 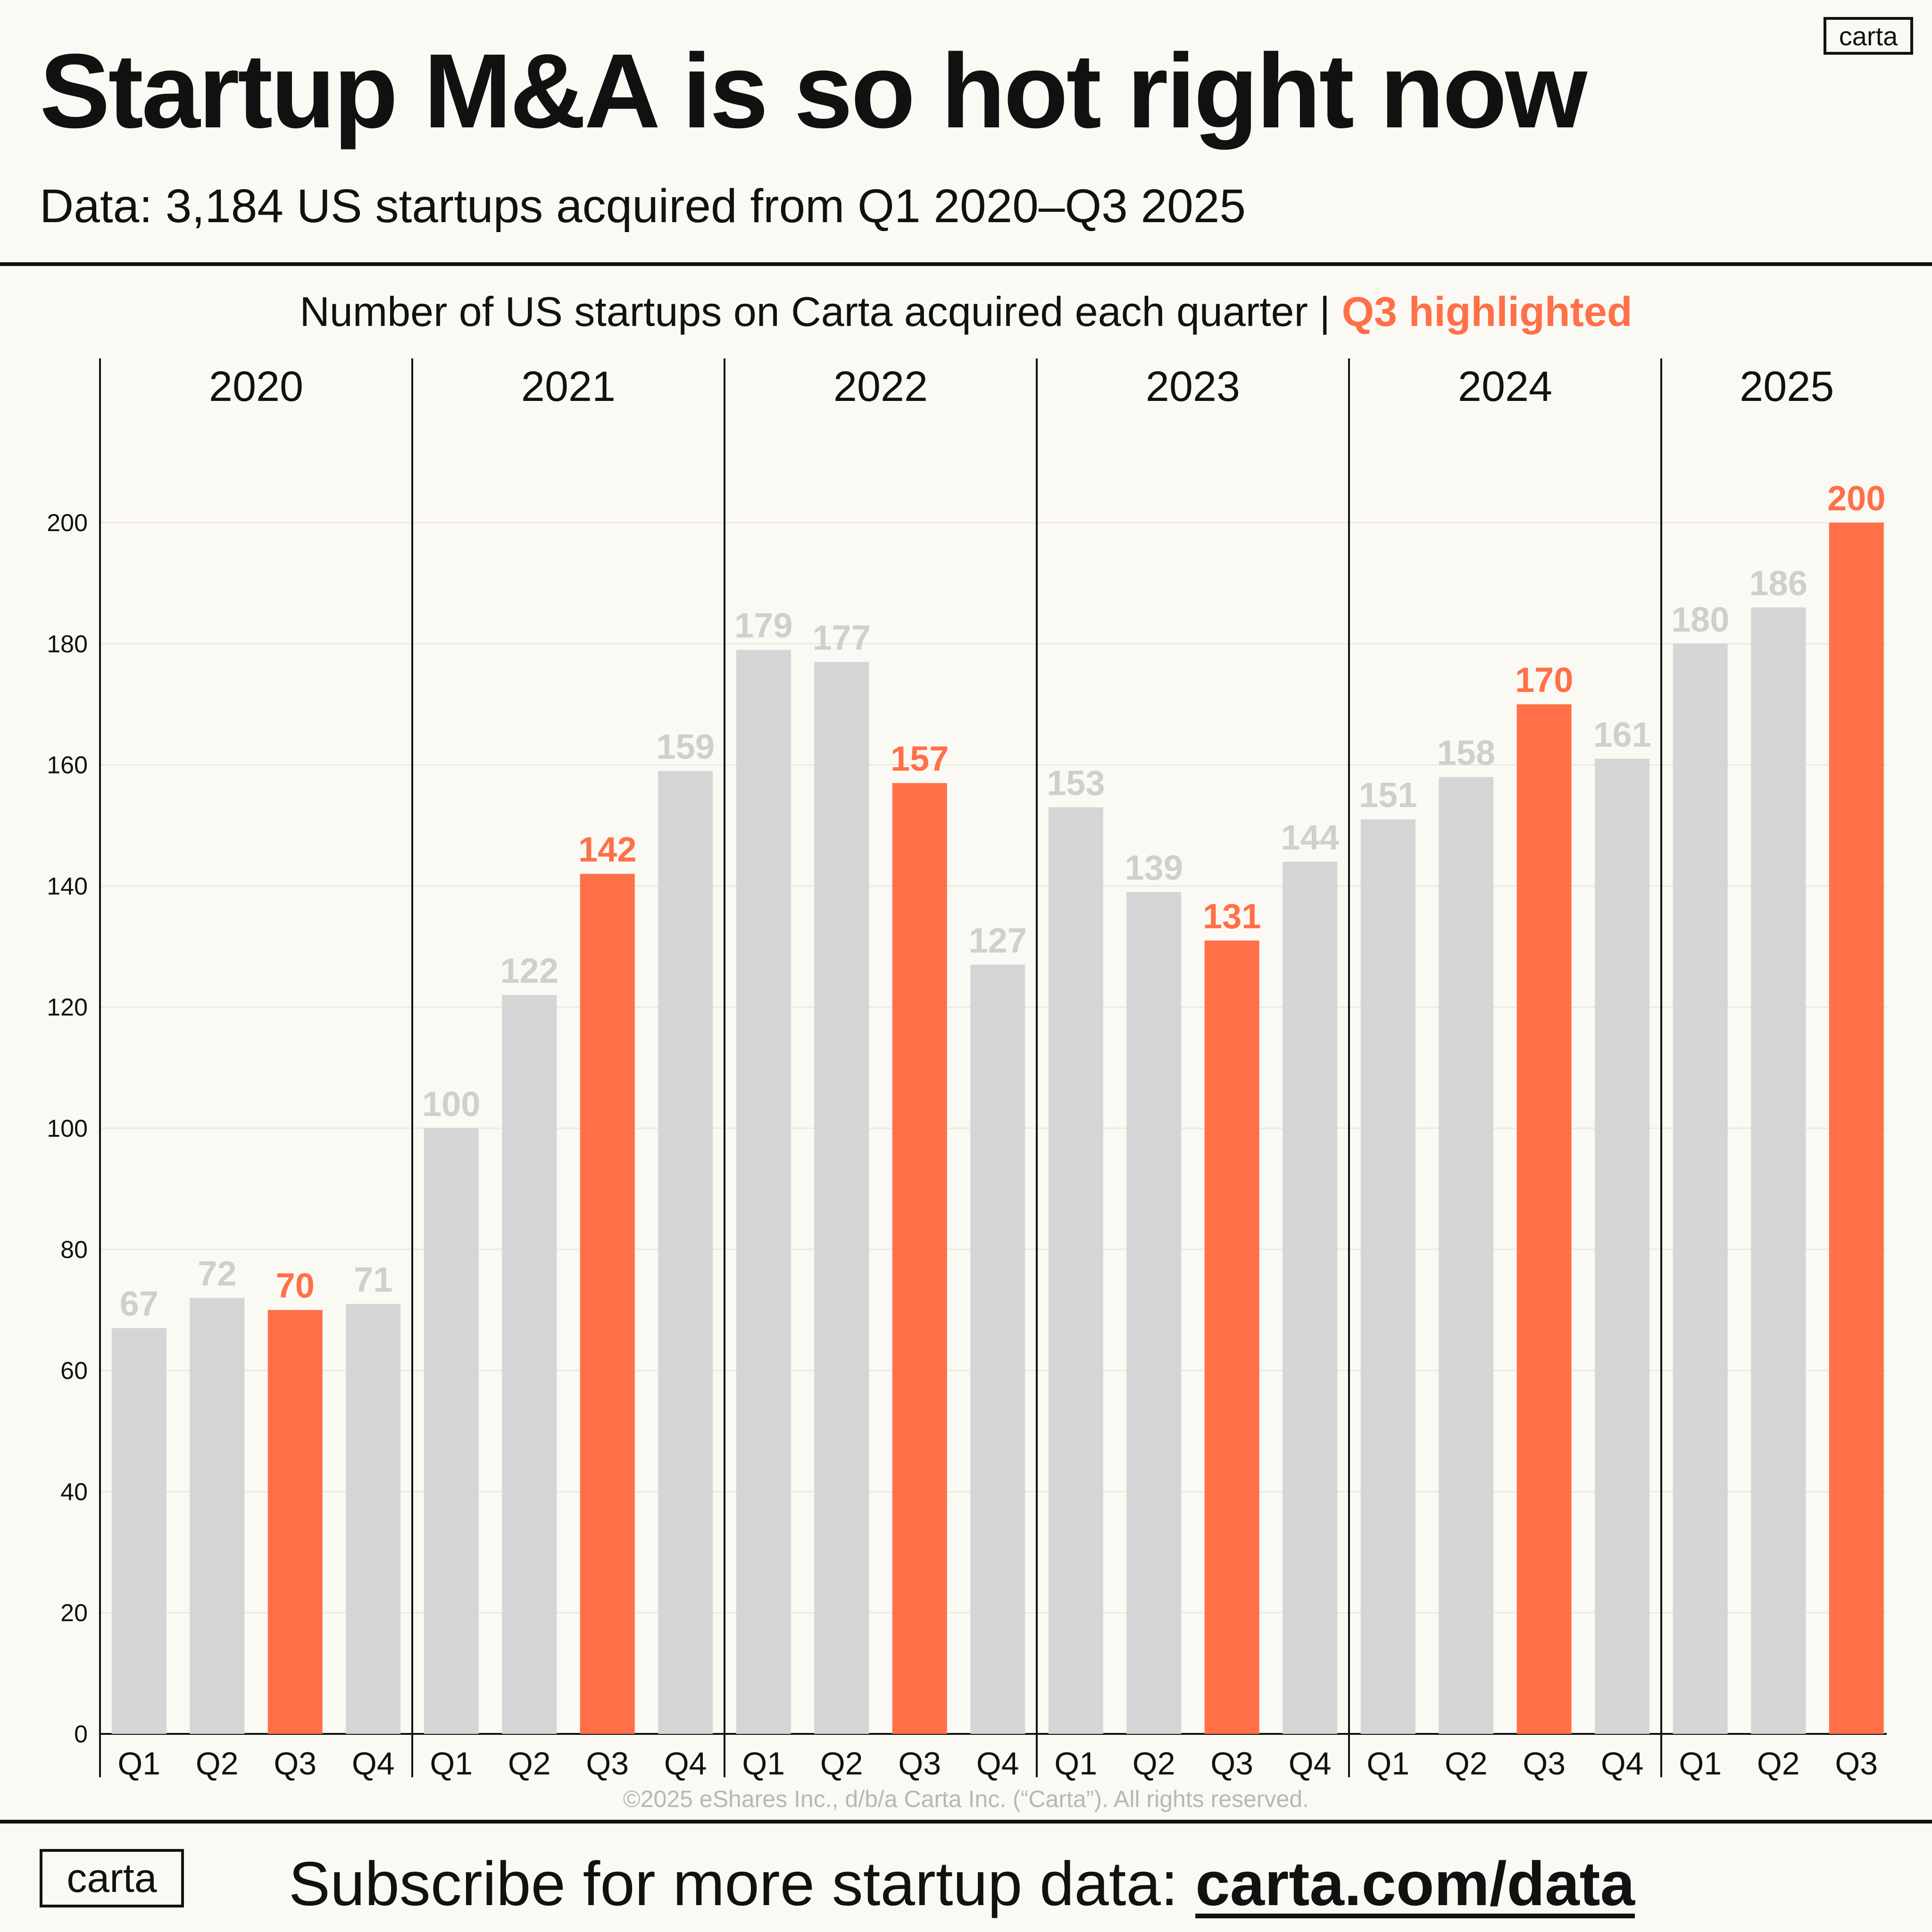 I want to click on y-tick-label: 160, so click(x=67, y=766).